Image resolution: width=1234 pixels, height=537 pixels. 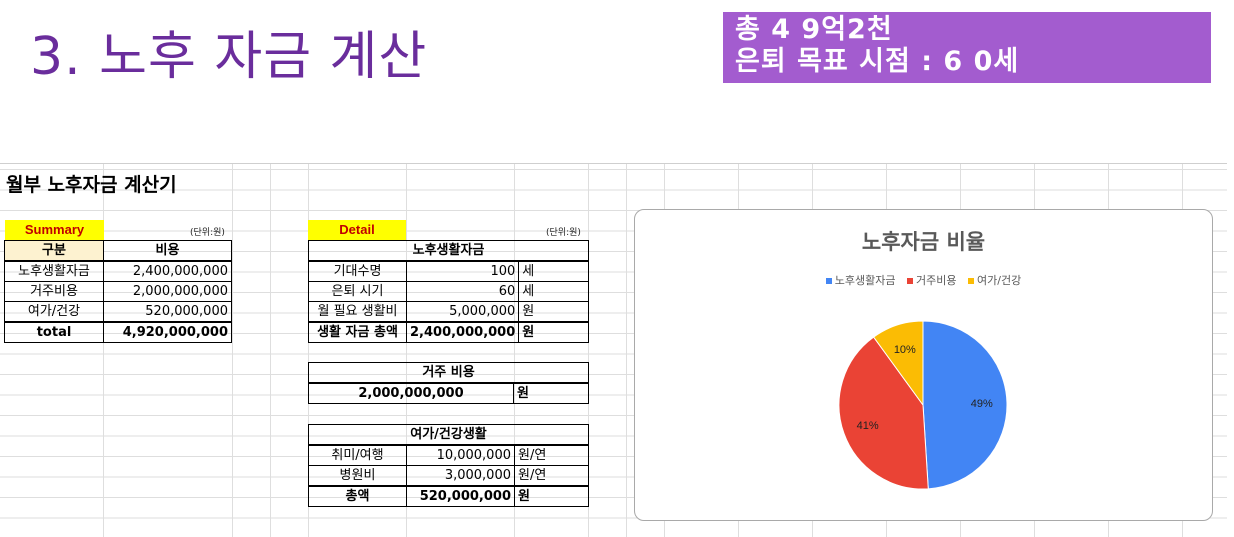 I want to click on living-row-unit: 원, so click(x=553, y=312).